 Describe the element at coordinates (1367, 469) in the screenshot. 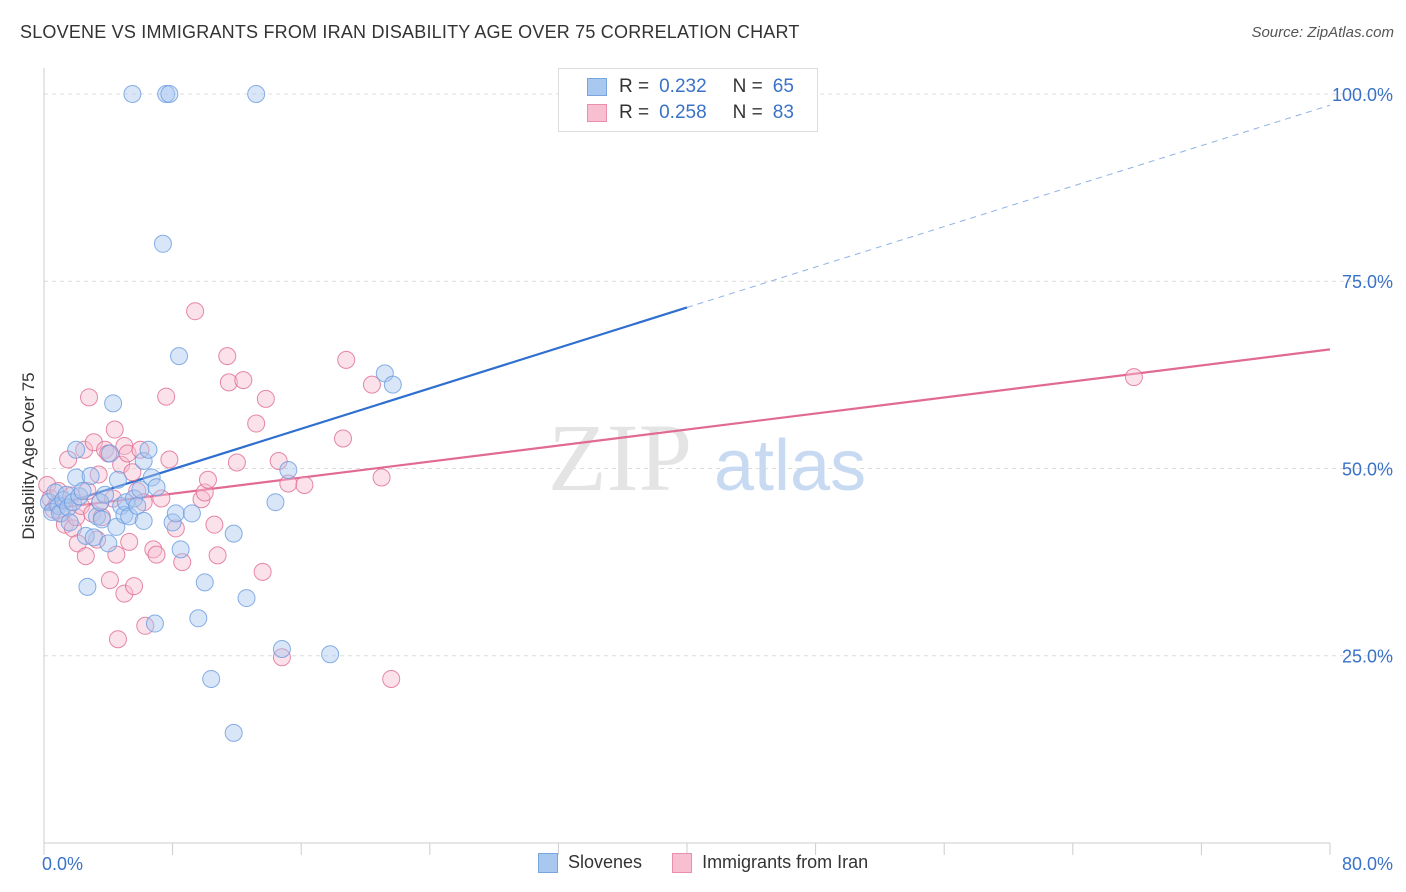

I see `y-tick-label: 50.0%` at that location.